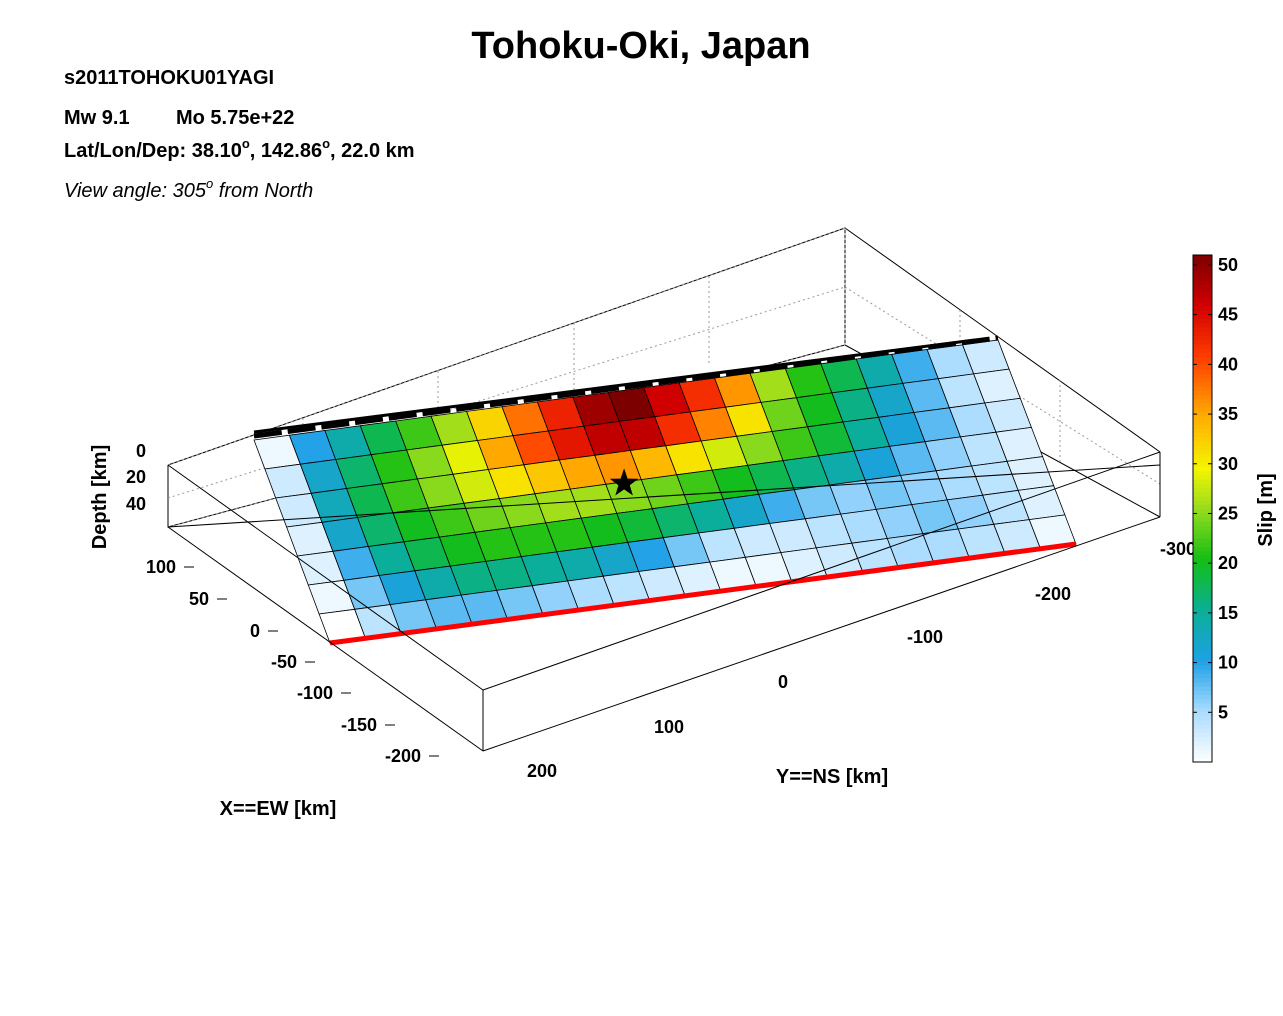  What do you see at coordinates (1228, 315) in the screenshot?
I see `colorbar-tick-label: 45` at bounding box center [1228, 315].